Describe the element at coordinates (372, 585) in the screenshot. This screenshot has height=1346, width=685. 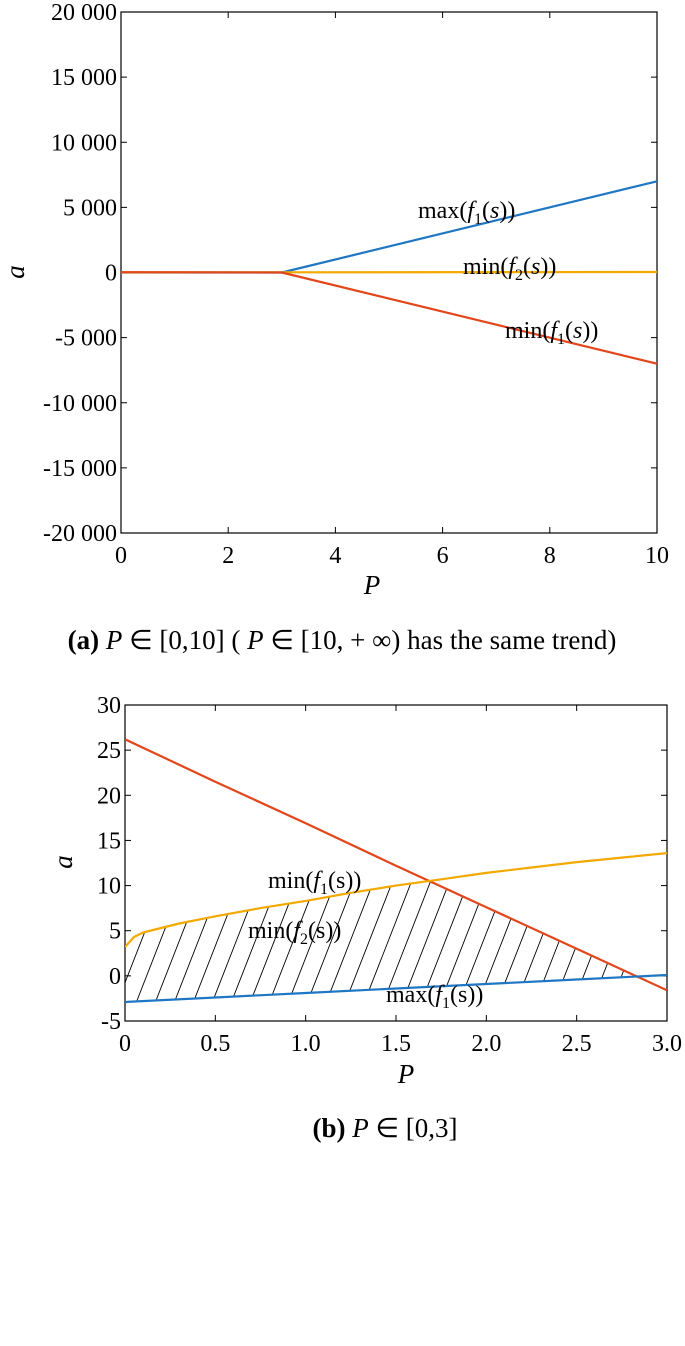
I see `chart-a-x-axis-label: P` at that location.